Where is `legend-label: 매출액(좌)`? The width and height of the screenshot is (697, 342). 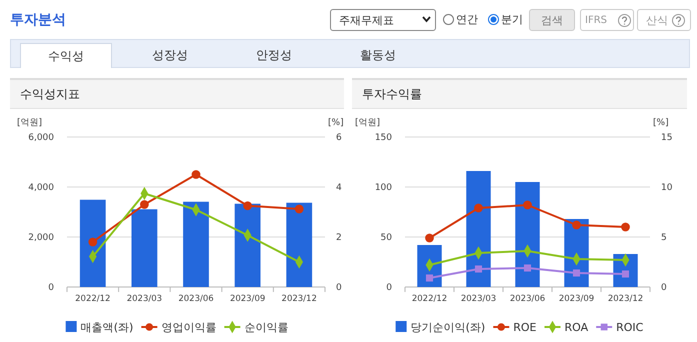 legend-label: 매출액(좌) is located at coordinates (107, 327).